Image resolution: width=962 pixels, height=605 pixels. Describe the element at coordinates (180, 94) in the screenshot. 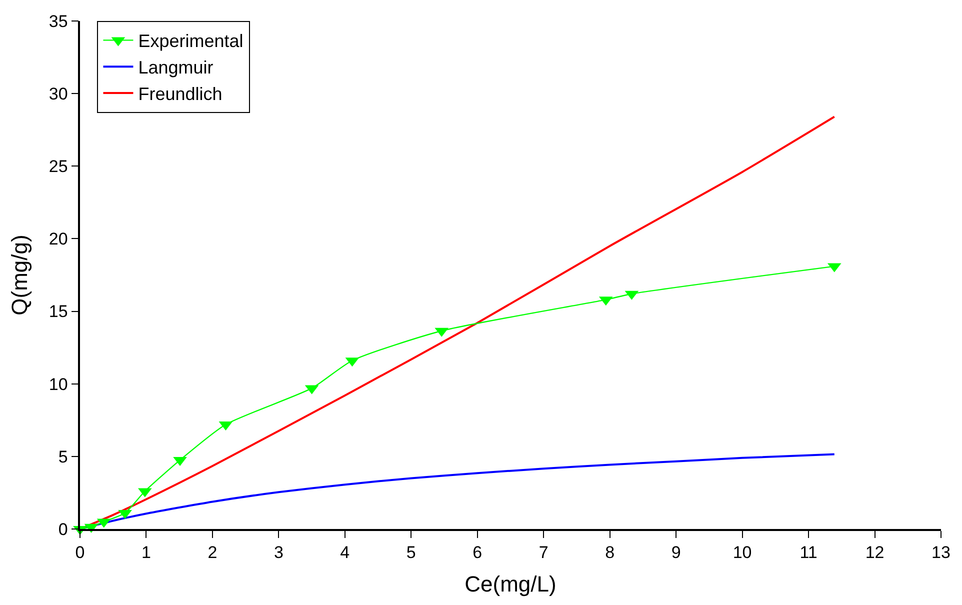

I see `legend-label: Freundlich` at that location.